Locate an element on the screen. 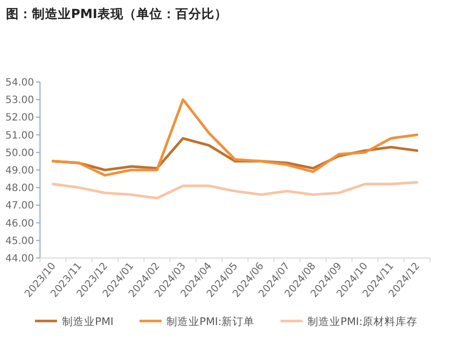  legend-label: 制造业PMI:原材料库存 is located at coordinates (363, 321).